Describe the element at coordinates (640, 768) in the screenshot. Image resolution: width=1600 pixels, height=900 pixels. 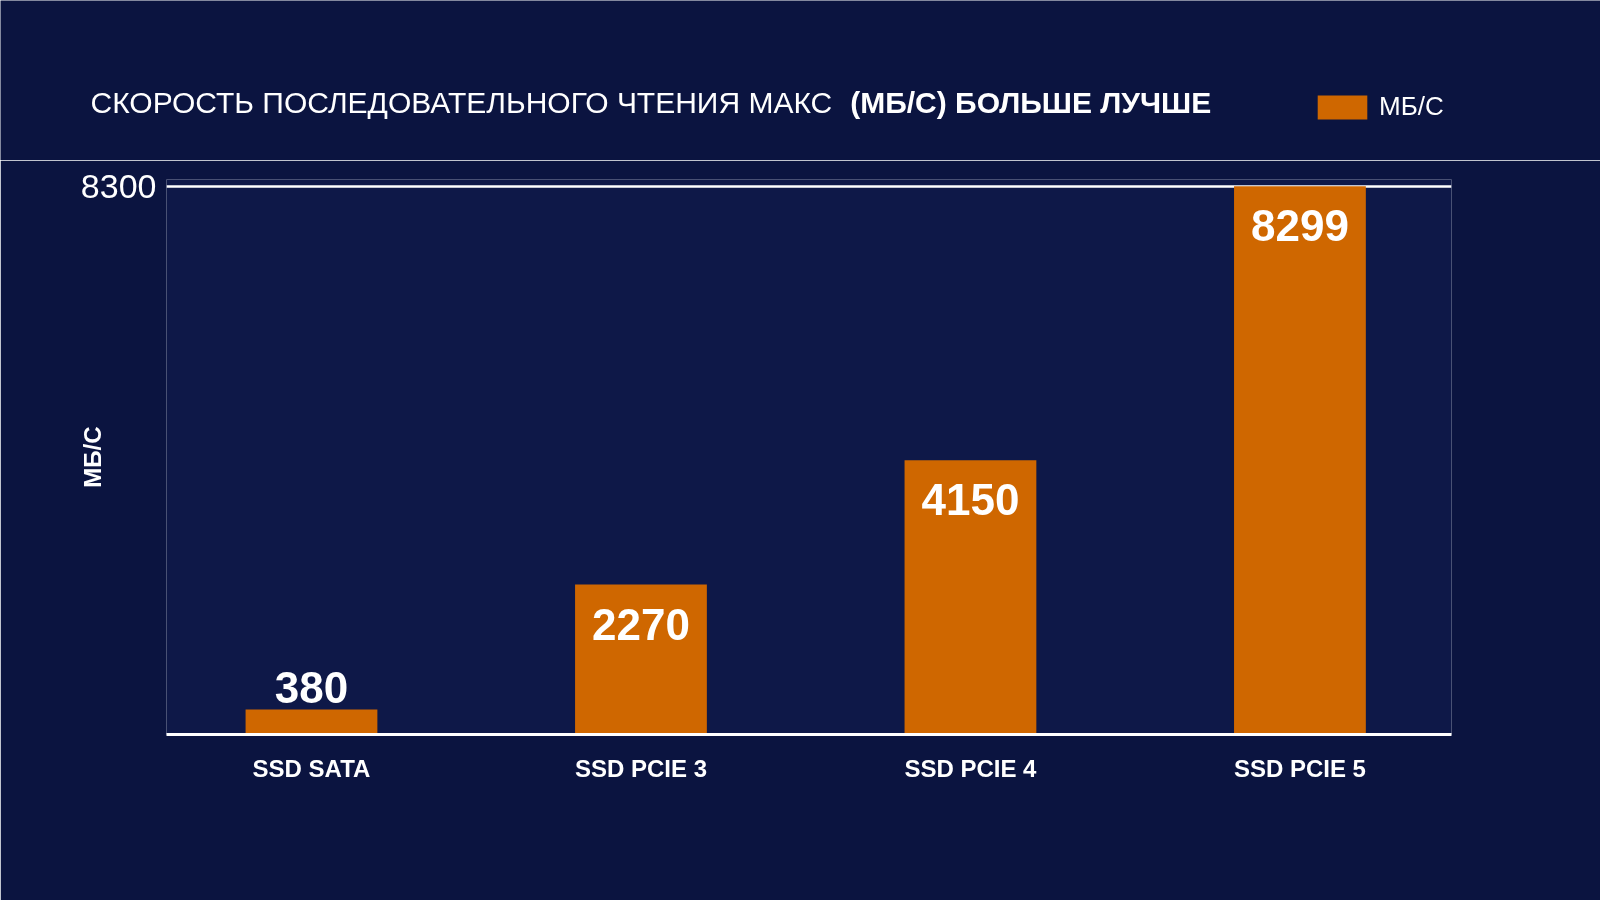
I see `x-tick-label: SSD PCIE 3` at that location.